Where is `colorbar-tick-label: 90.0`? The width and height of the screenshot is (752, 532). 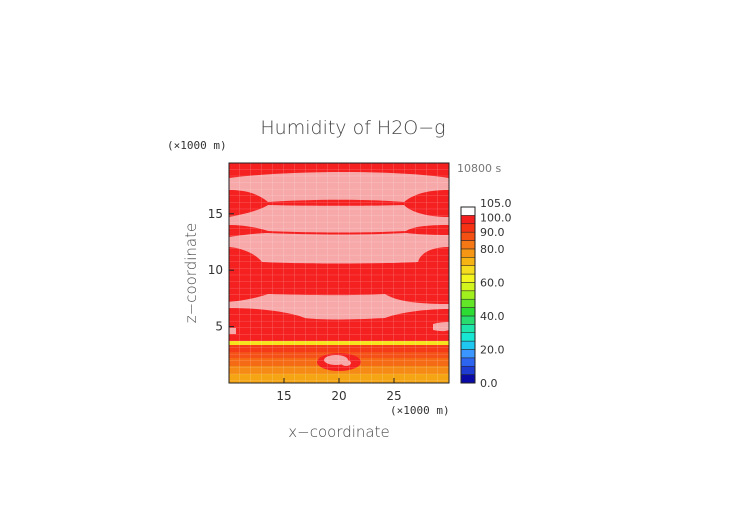 colorbar-tick-label: 90.0 is located at coordinates (492, 232).